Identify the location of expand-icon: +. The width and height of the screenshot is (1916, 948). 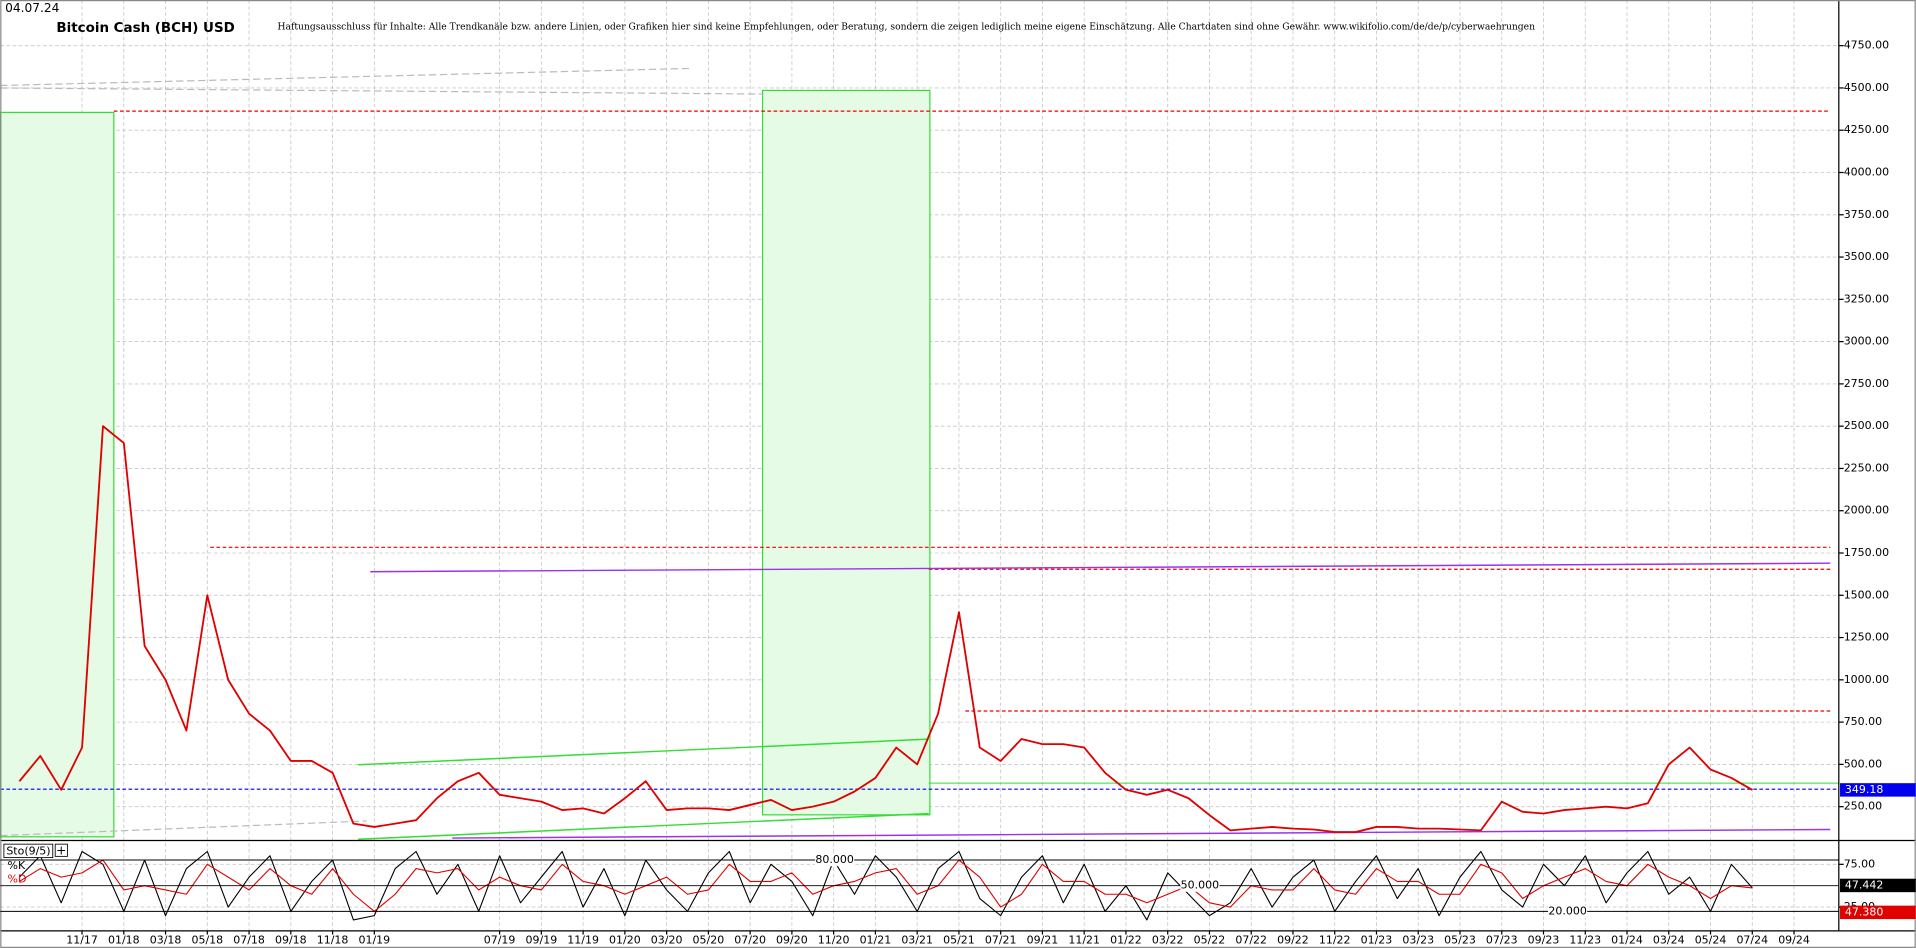
(61, 850).